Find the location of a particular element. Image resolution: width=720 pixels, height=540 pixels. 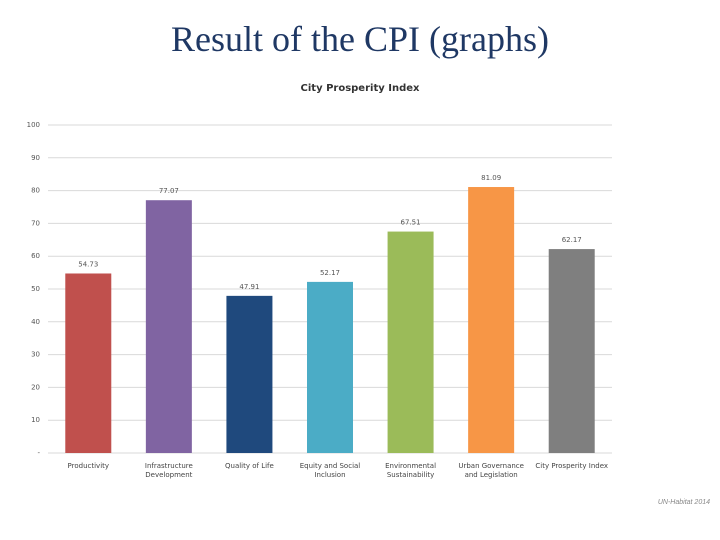

x-tick-label: Environmental Sustainability is located at coordinates (411, 470).